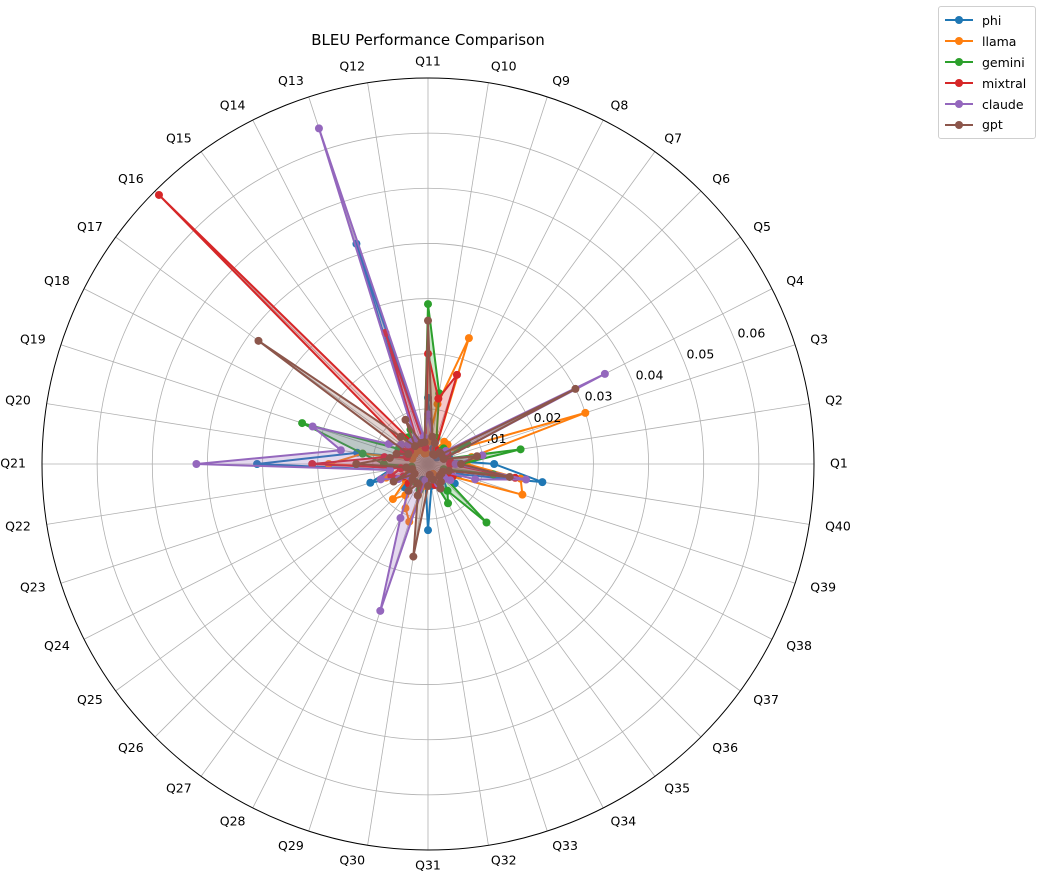 Image resolution: width=1047 pixels, height=886 pixels. Describe the element at coordinates (380, 610) in the screenshot. I see `point-claude-Q29` at that location.